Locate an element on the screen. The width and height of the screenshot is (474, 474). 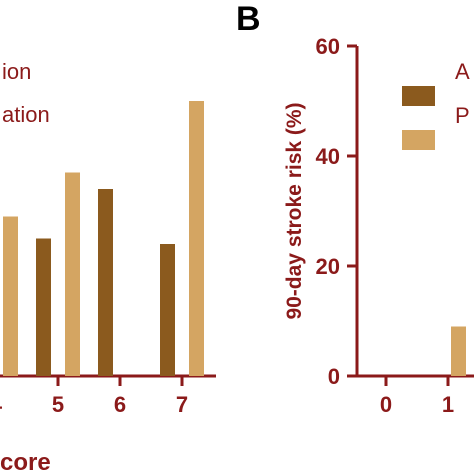
legend-label-left-2: ation is located at coordinates (26, 114).